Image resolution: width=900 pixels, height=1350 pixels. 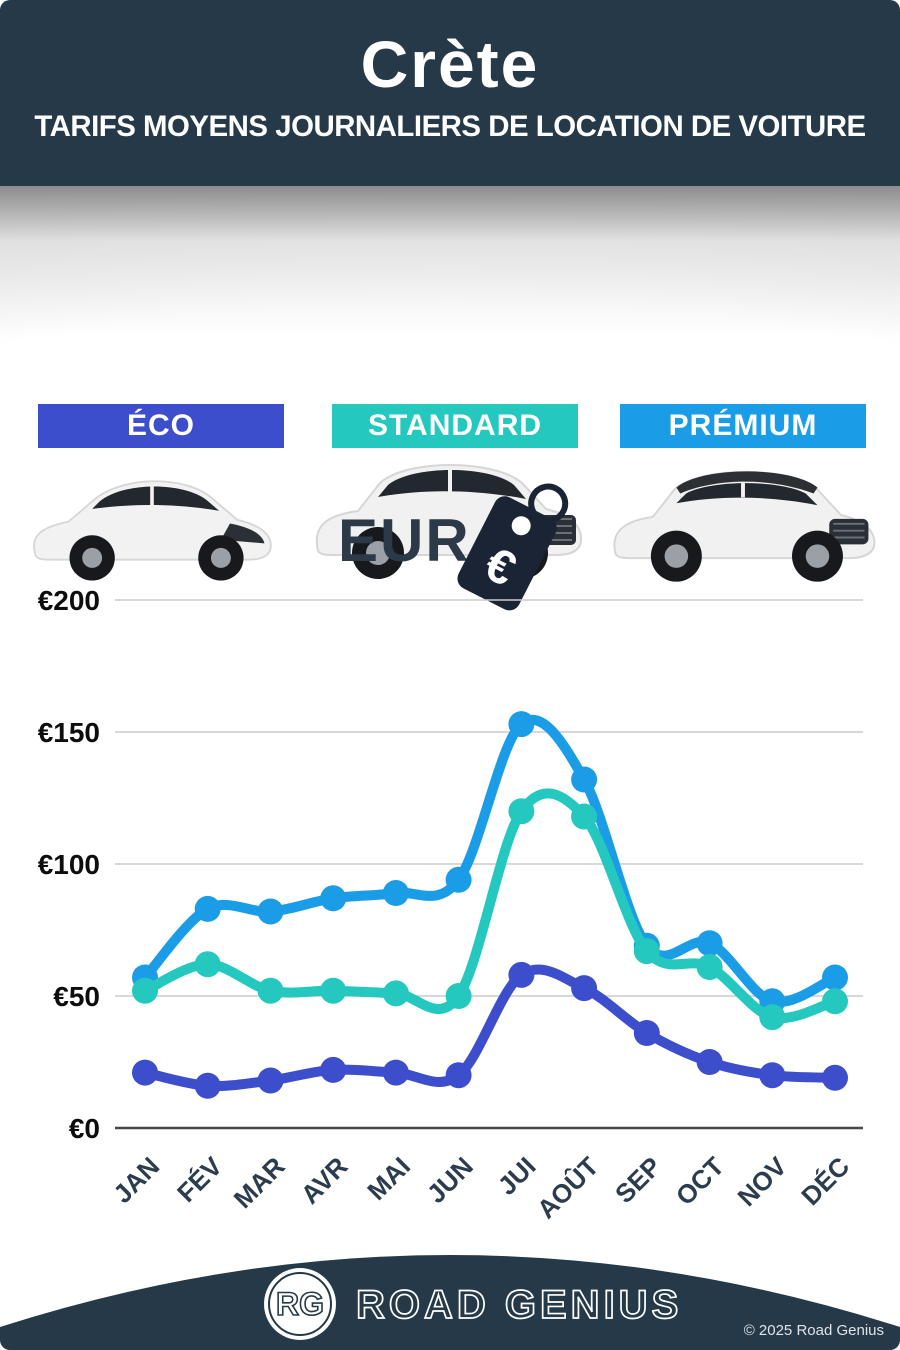 I want to click on y-axis-tick-label: €0, so click(x=84, y=1128).